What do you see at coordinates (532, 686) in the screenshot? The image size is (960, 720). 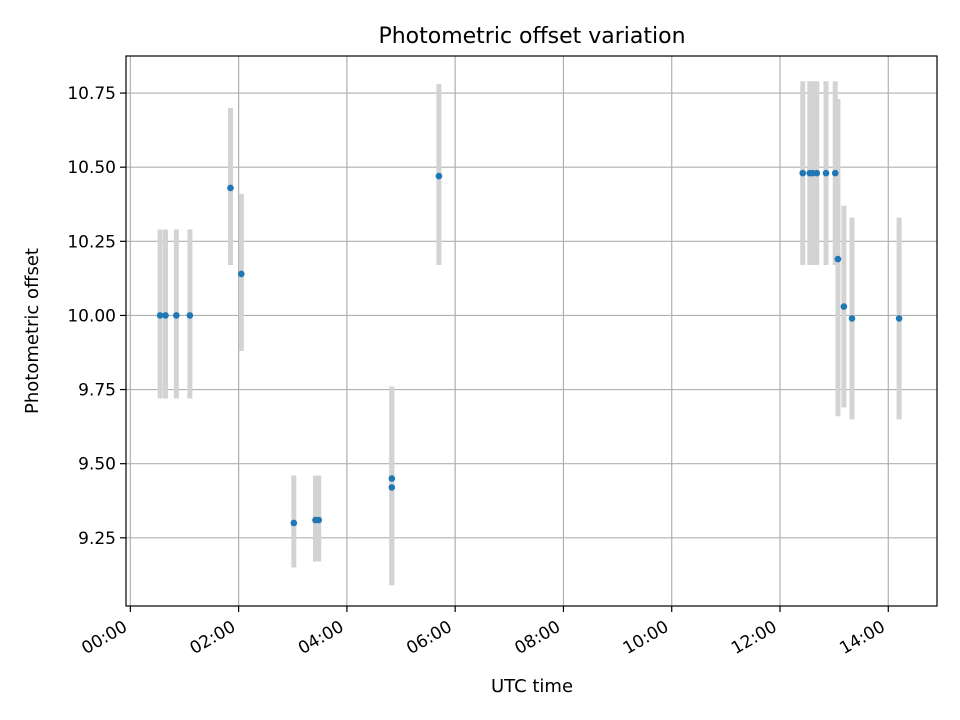 I see `x-axis-label: UTC time` at bounding box center [532, 686].